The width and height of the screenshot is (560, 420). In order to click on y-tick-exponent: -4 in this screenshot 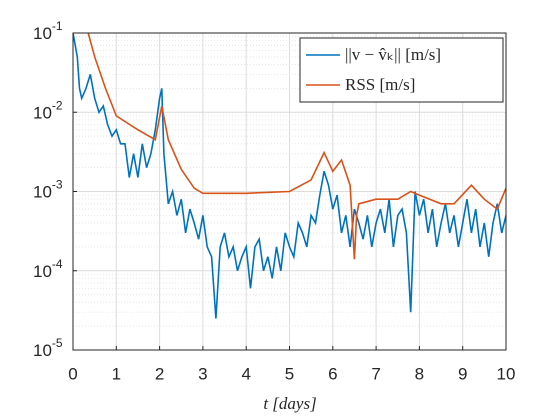, I will do `click(57, 264)`.